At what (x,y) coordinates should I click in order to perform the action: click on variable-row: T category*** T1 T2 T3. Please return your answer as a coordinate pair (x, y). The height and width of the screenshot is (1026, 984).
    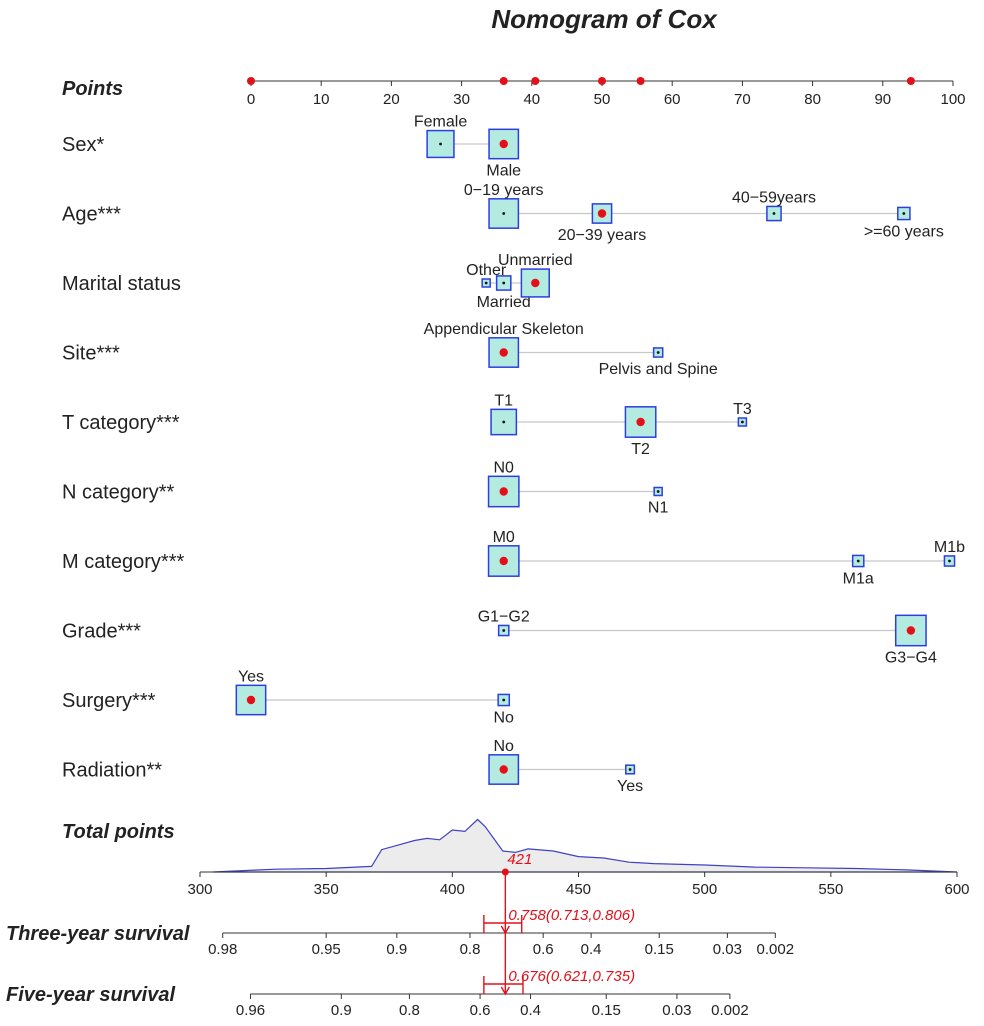
    Looking at the image, I should click on (407, 425).